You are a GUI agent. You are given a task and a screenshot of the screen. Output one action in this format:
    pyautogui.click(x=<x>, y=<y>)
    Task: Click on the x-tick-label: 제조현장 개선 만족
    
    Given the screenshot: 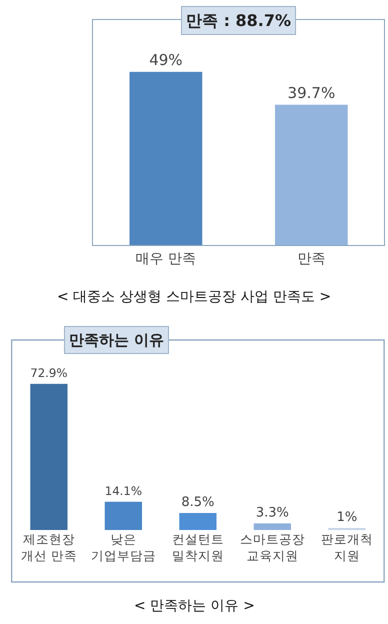 What is the action you would take?
    pyautogui.click(x=48, y=547)
    